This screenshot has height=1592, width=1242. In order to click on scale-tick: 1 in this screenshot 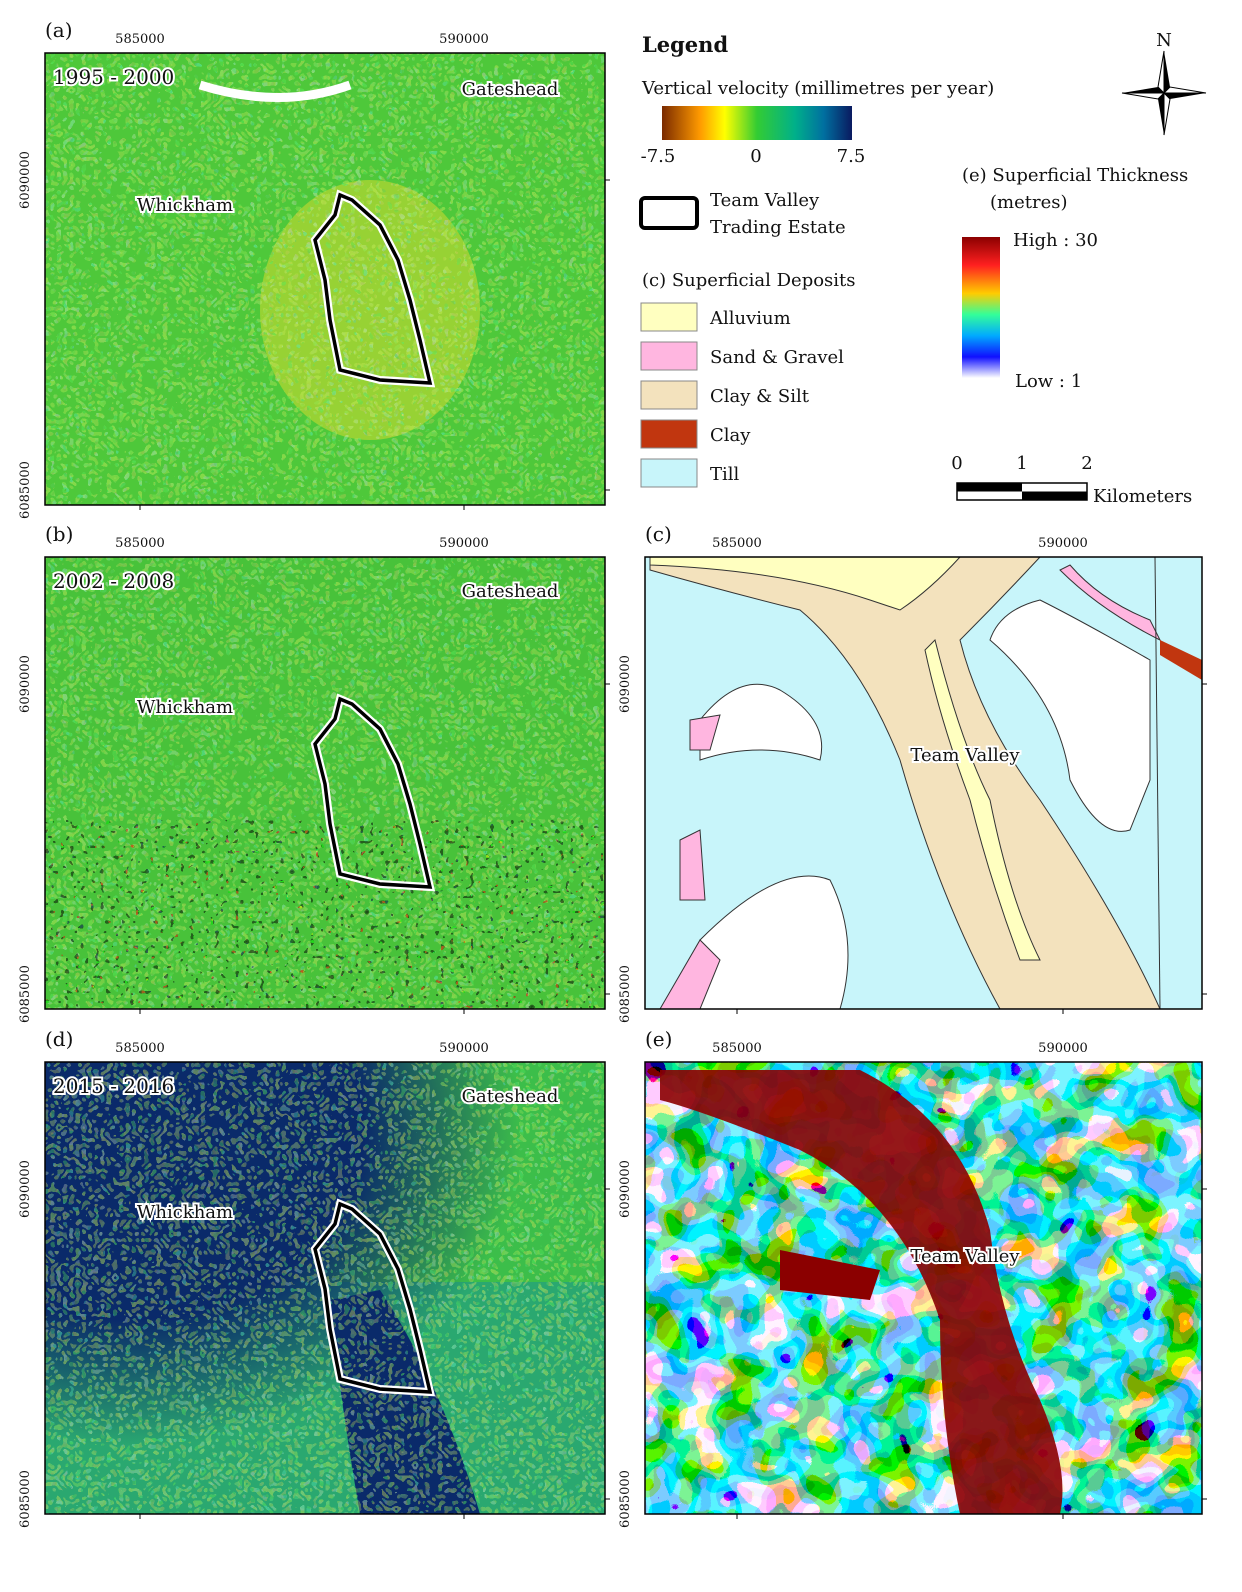, I will do `click(1021, 463)`.